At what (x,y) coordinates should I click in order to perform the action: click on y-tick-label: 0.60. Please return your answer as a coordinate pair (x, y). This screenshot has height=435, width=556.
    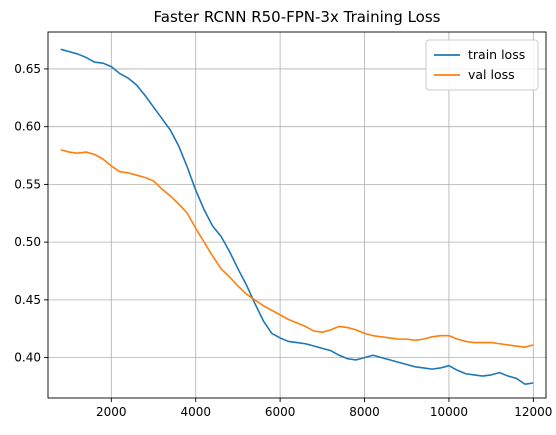
    Looking at the image, I should click on (27, 127).